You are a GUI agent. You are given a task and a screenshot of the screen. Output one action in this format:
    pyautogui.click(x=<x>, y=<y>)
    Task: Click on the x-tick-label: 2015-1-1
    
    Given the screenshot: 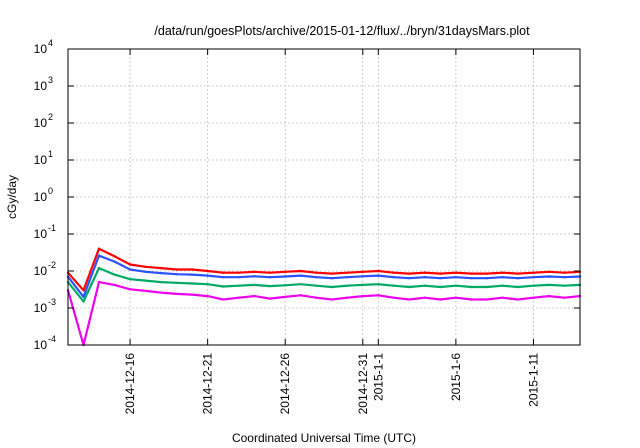 What is the action you would take?
    pyautogui.click(x=378, y=377)
    